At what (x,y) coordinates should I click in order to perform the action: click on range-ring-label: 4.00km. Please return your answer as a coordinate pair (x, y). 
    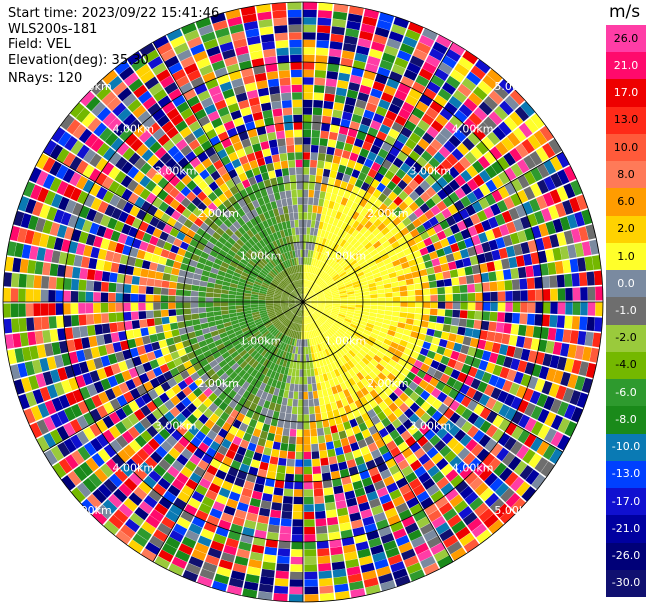
    Looking at the image, I should click on (134, 468).